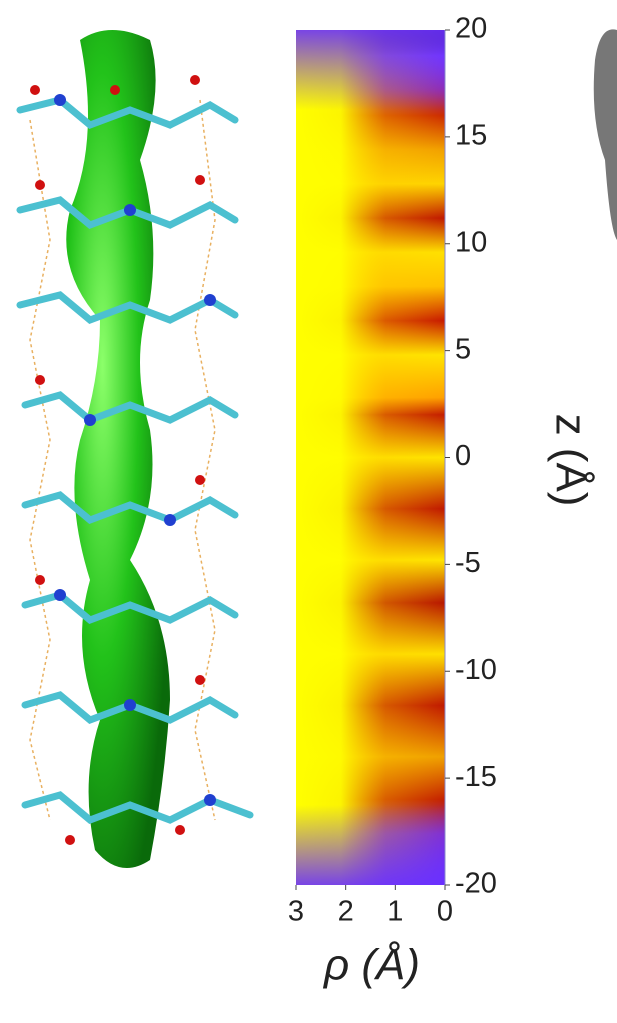  I want to click on y-tick-label: -10, so click(476, 670).